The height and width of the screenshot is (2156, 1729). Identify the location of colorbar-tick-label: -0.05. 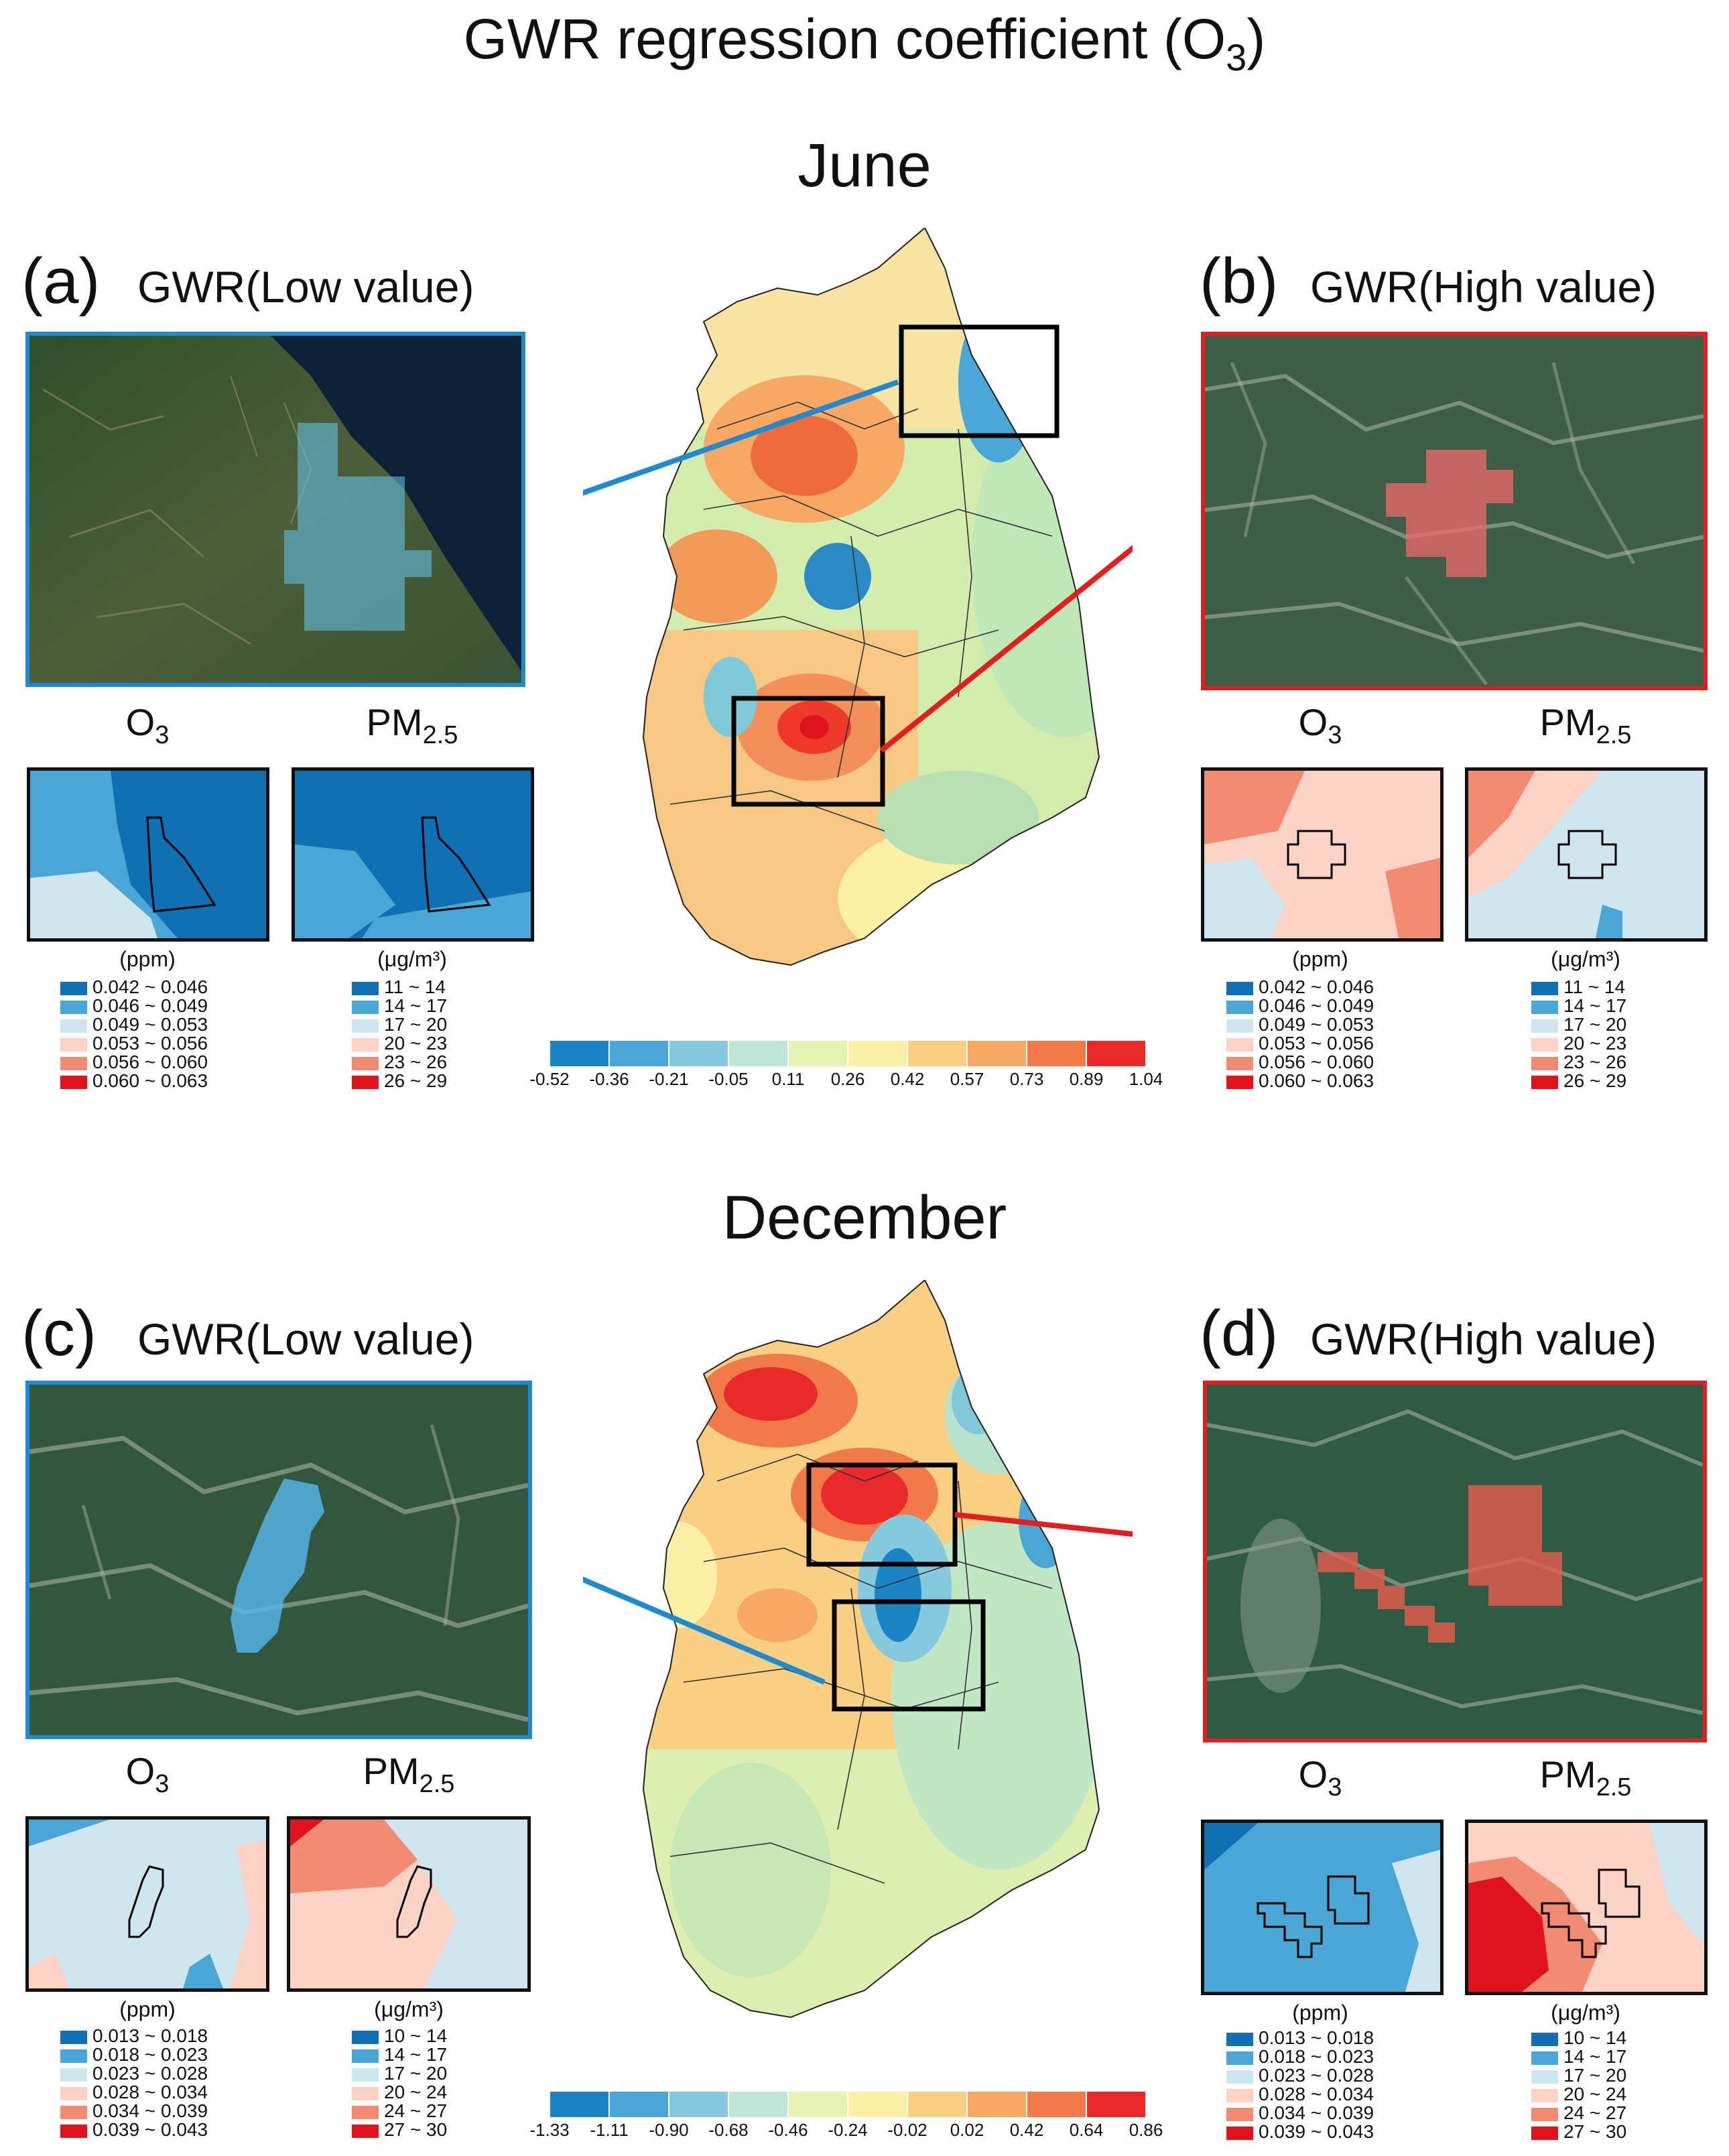
(728, 1079).